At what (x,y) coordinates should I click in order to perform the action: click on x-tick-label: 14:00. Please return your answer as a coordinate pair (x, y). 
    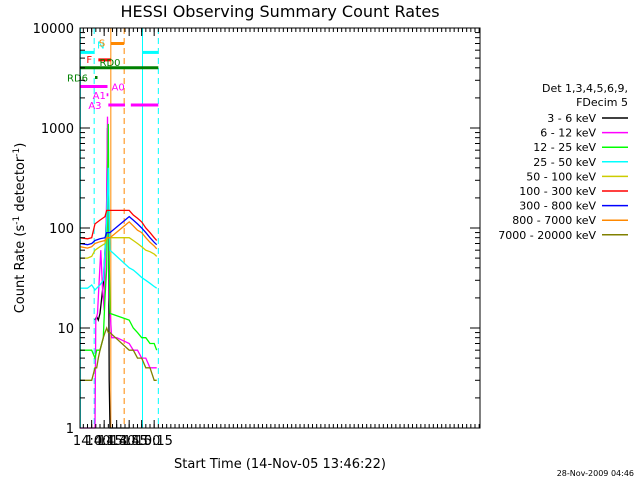
    Looking at the image, I should click on (91, 441).